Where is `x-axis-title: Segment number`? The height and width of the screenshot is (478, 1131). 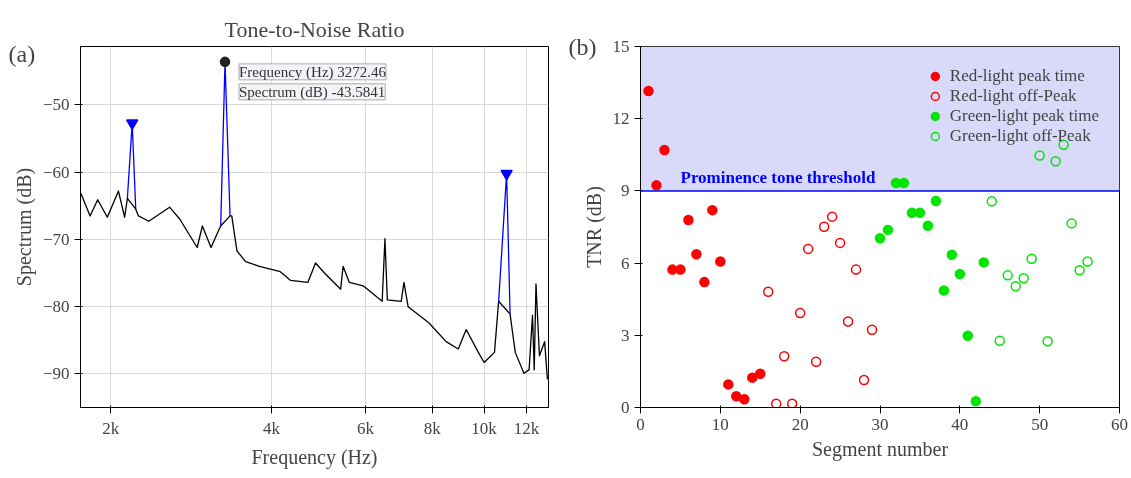
x-axis-title: Segment number is located at coordinates (880, 449).